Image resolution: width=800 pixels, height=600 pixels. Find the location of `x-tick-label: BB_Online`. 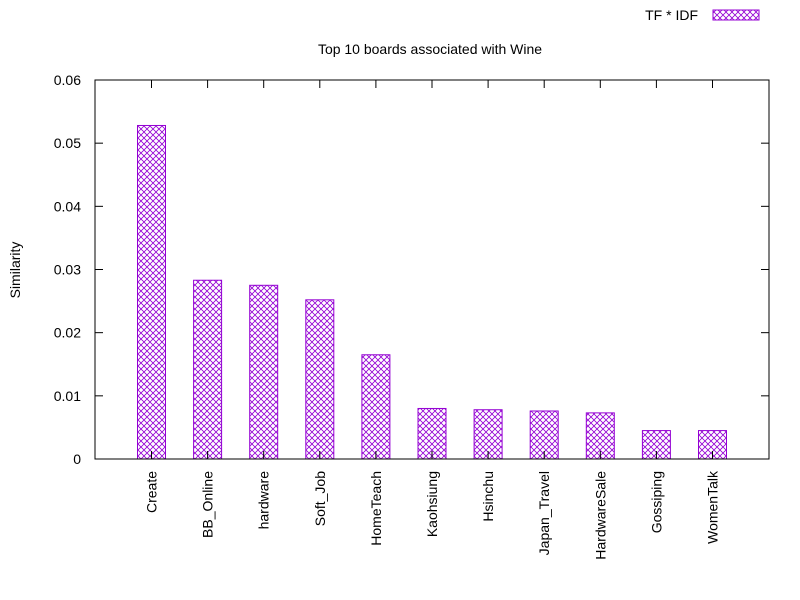

x-tick-label: BB_Online is located at coordinates (208, 504).